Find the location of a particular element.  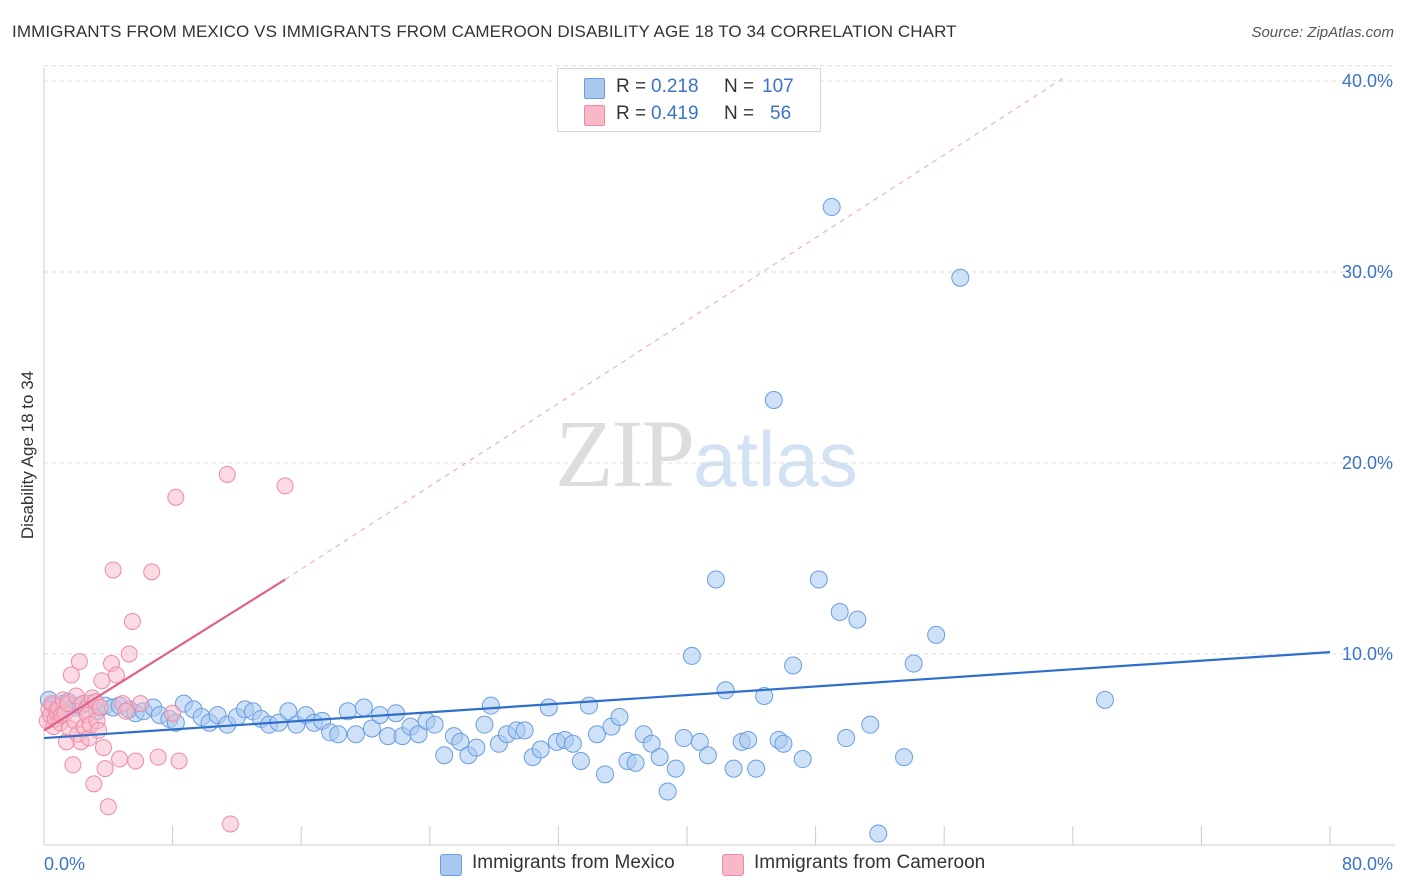

bottom-legend-label-mexico: Immigrants from Mexico is located at coordinates (573, 862).